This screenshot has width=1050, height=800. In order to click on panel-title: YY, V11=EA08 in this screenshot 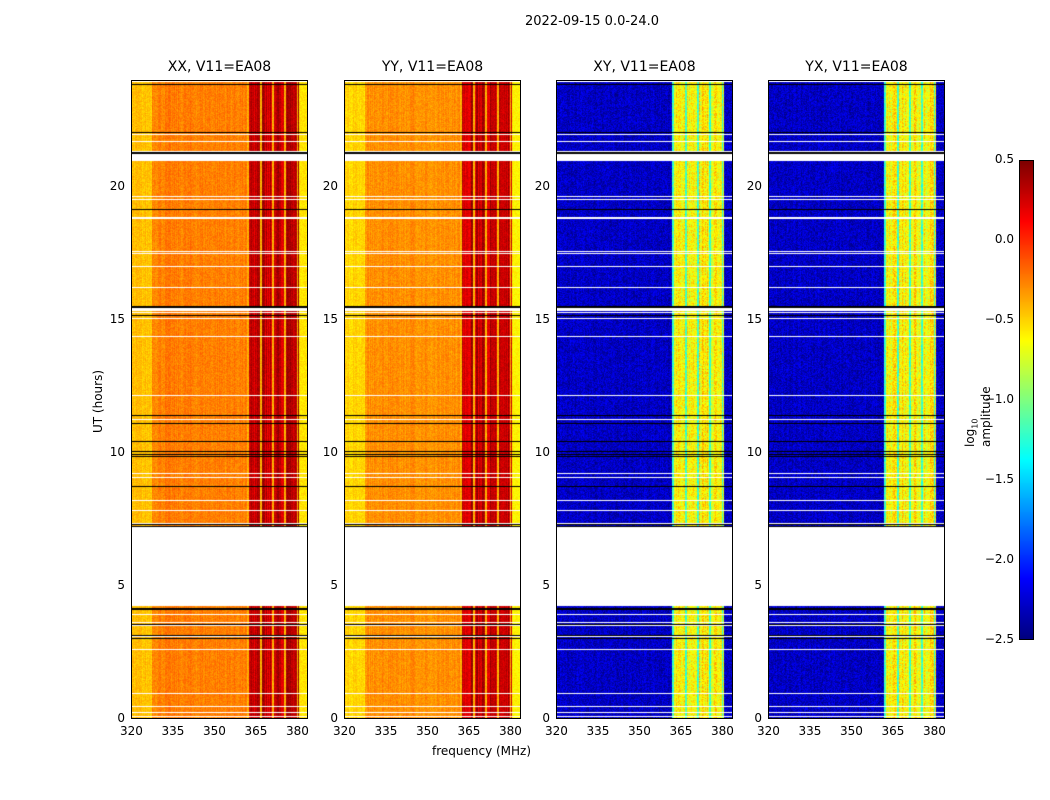, I will do `click(432, 67)`.